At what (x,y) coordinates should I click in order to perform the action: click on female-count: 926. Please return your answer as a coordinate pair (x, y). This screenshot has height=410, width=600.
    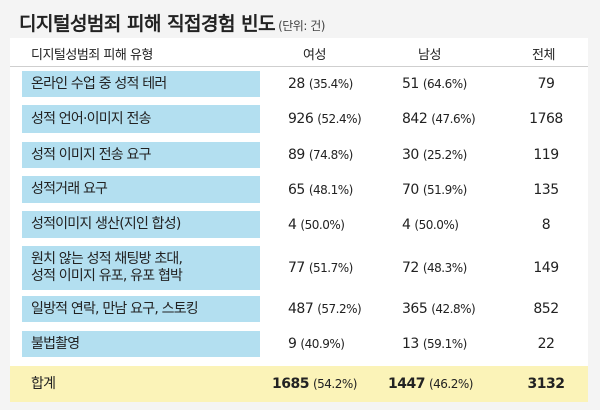
    Looking at the image, I should click on (301, 119).